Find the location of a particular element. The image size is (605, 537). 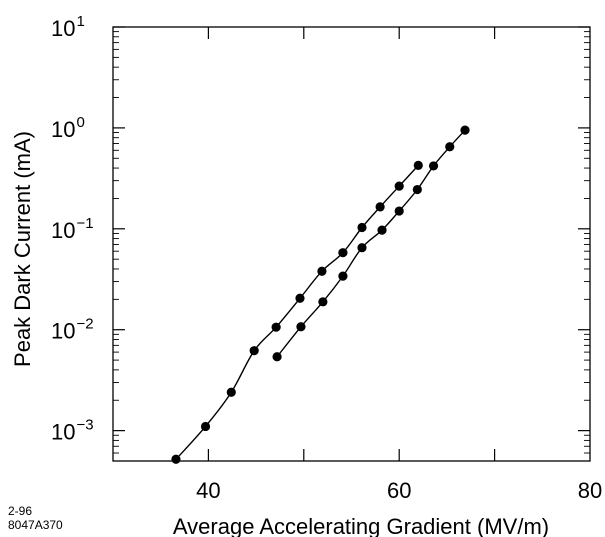

y-tick-exponent: 1 is located at coordinates (80, 21).